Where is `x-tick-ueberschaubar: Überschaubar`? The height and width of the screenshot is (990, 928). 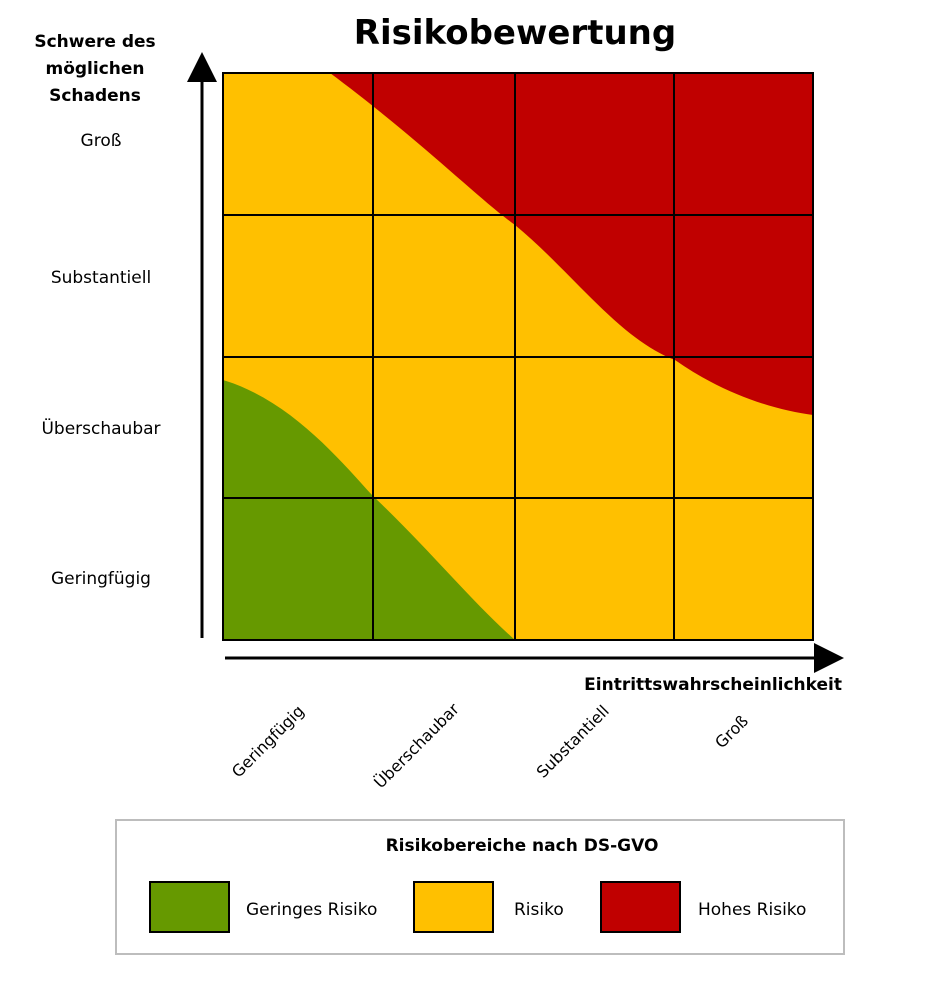 x-tick-ueberschaubar: Überschaubar is located at coordinates (416, 745).